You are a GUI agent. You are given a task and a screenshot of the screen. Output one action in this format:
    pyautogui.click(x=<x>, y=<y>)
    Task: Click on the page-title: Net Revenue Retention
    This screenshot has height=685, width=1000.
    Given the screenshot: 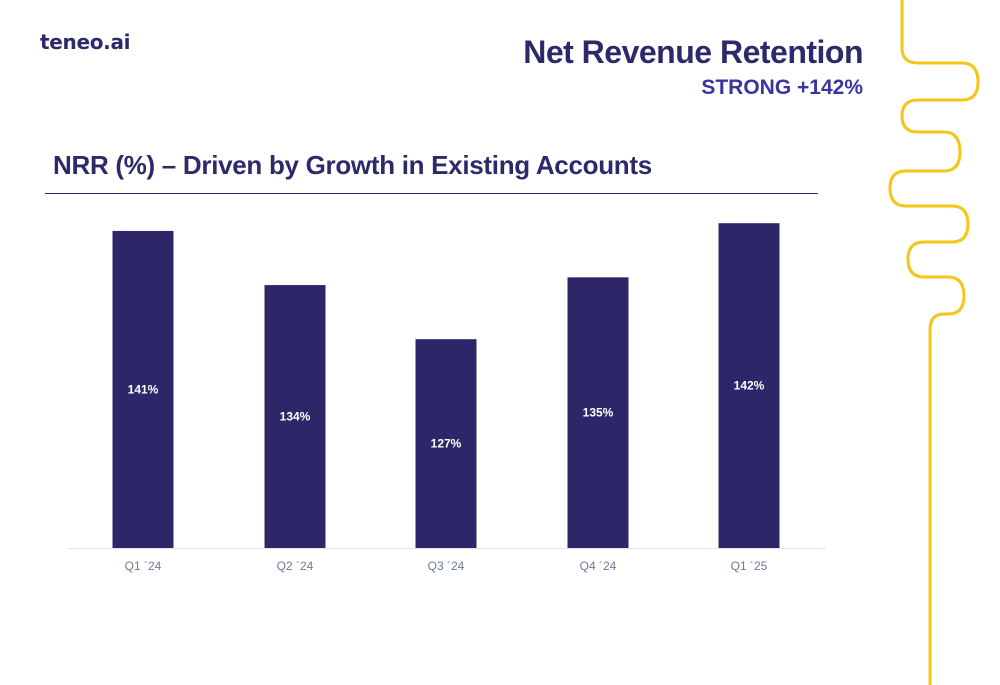 What is the action you would take?
    pyautogui.click(x=693, y=52)
    